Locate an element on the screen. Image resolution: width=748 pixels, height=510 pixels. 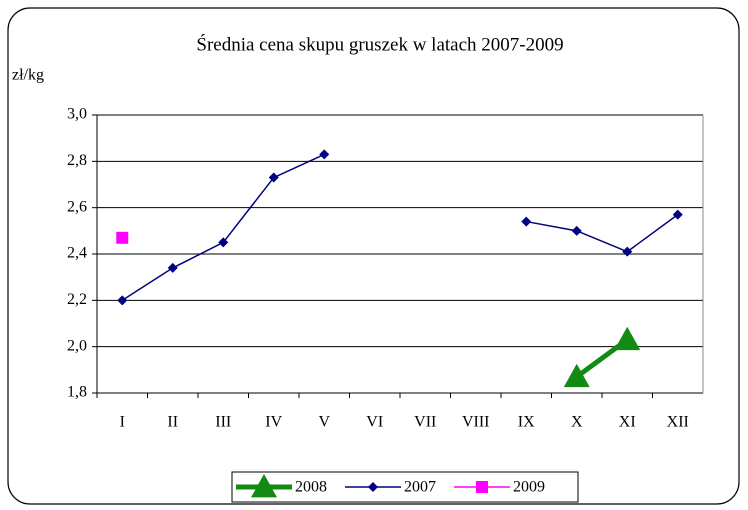
x-tick-label: XI is located at coordinates (627, 422).